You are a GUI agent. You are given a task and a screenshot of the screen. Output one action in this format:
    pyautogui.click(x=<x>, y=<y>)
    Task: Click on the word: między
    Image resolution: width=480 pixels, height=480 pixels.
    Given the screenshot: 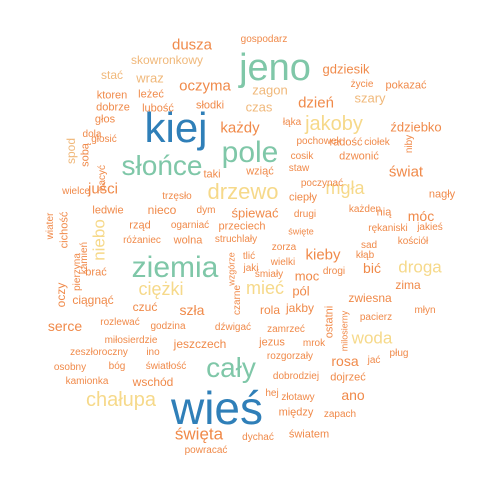 What is the action you would take?
    pyautogui.click(x=296, y=412)
    